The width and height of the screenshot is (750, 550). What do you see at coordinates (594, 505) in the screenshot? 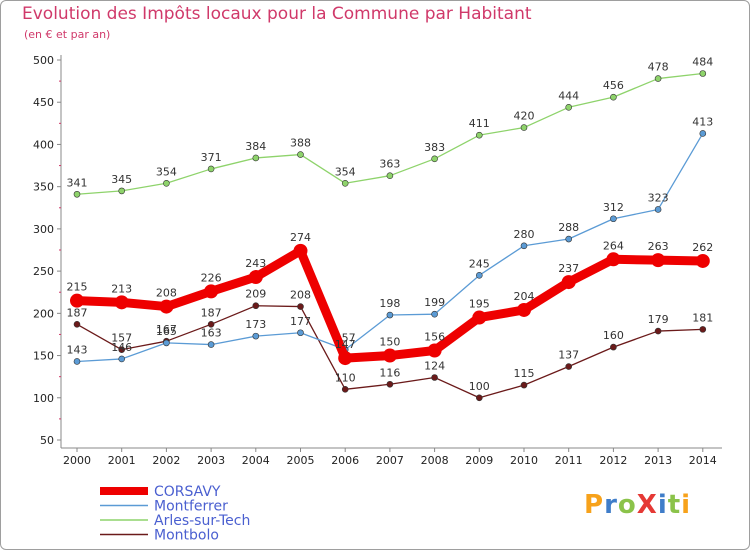
I see `logo-letter: P` at bounding box center [594, 505].